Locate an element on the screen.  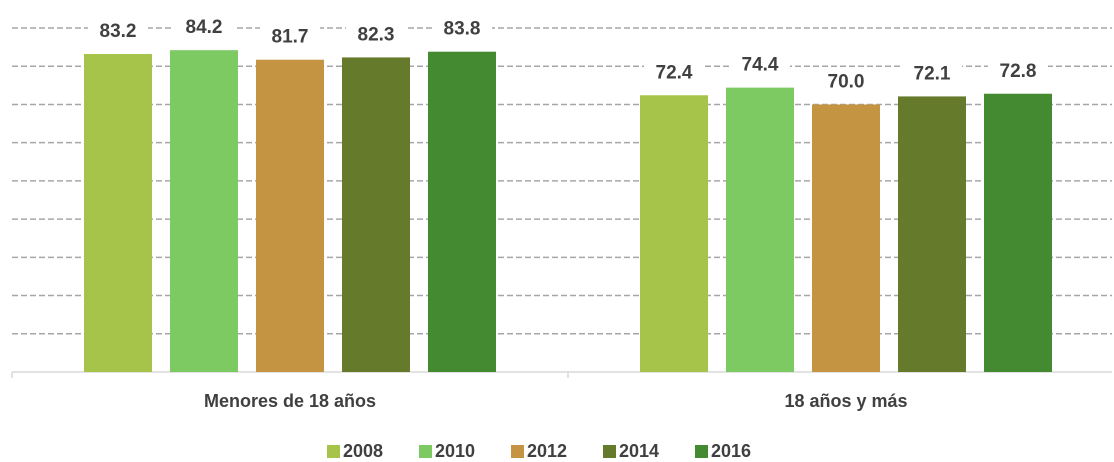
data-label: 72.4 is located at coordinates (674, 72).